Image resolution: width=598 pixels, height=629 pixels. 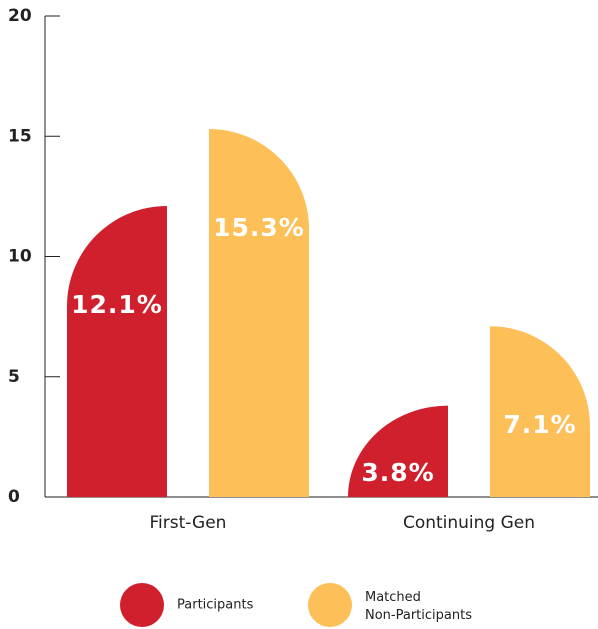 I want to click on y-tick-label: 10, so click(x=20, y=257).